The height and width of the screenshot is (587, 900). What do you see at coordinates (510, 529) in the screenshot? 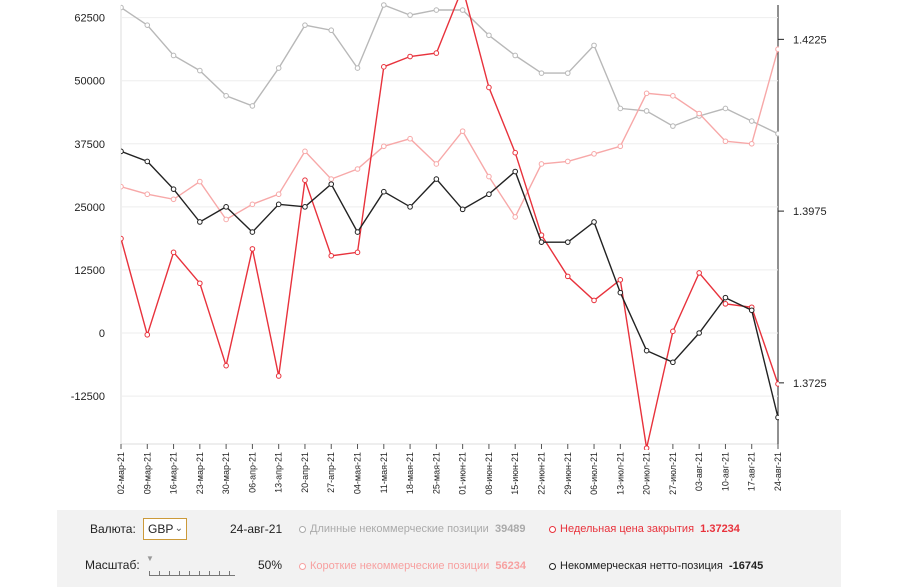
I see `legend-long-value: 39489` at bounding box center [510, 529].